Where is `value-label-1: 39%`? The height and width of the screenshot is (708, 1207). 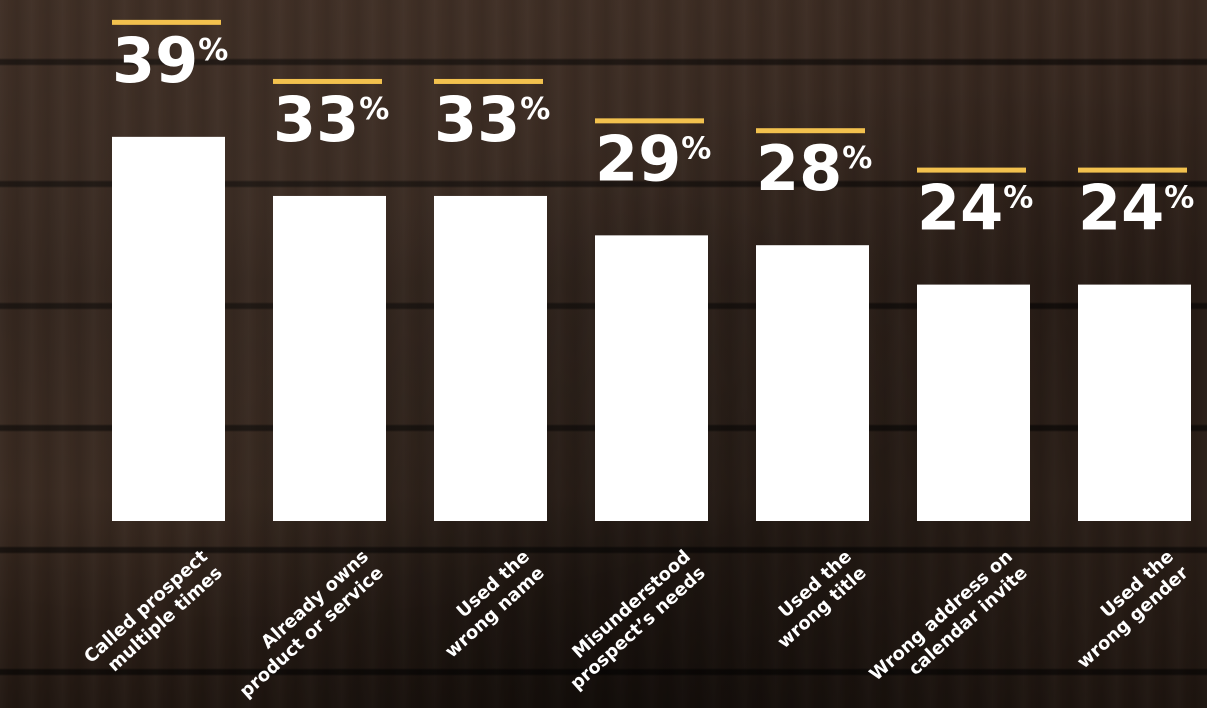
value-label-1: 39% is located at coordinates (170, 60).